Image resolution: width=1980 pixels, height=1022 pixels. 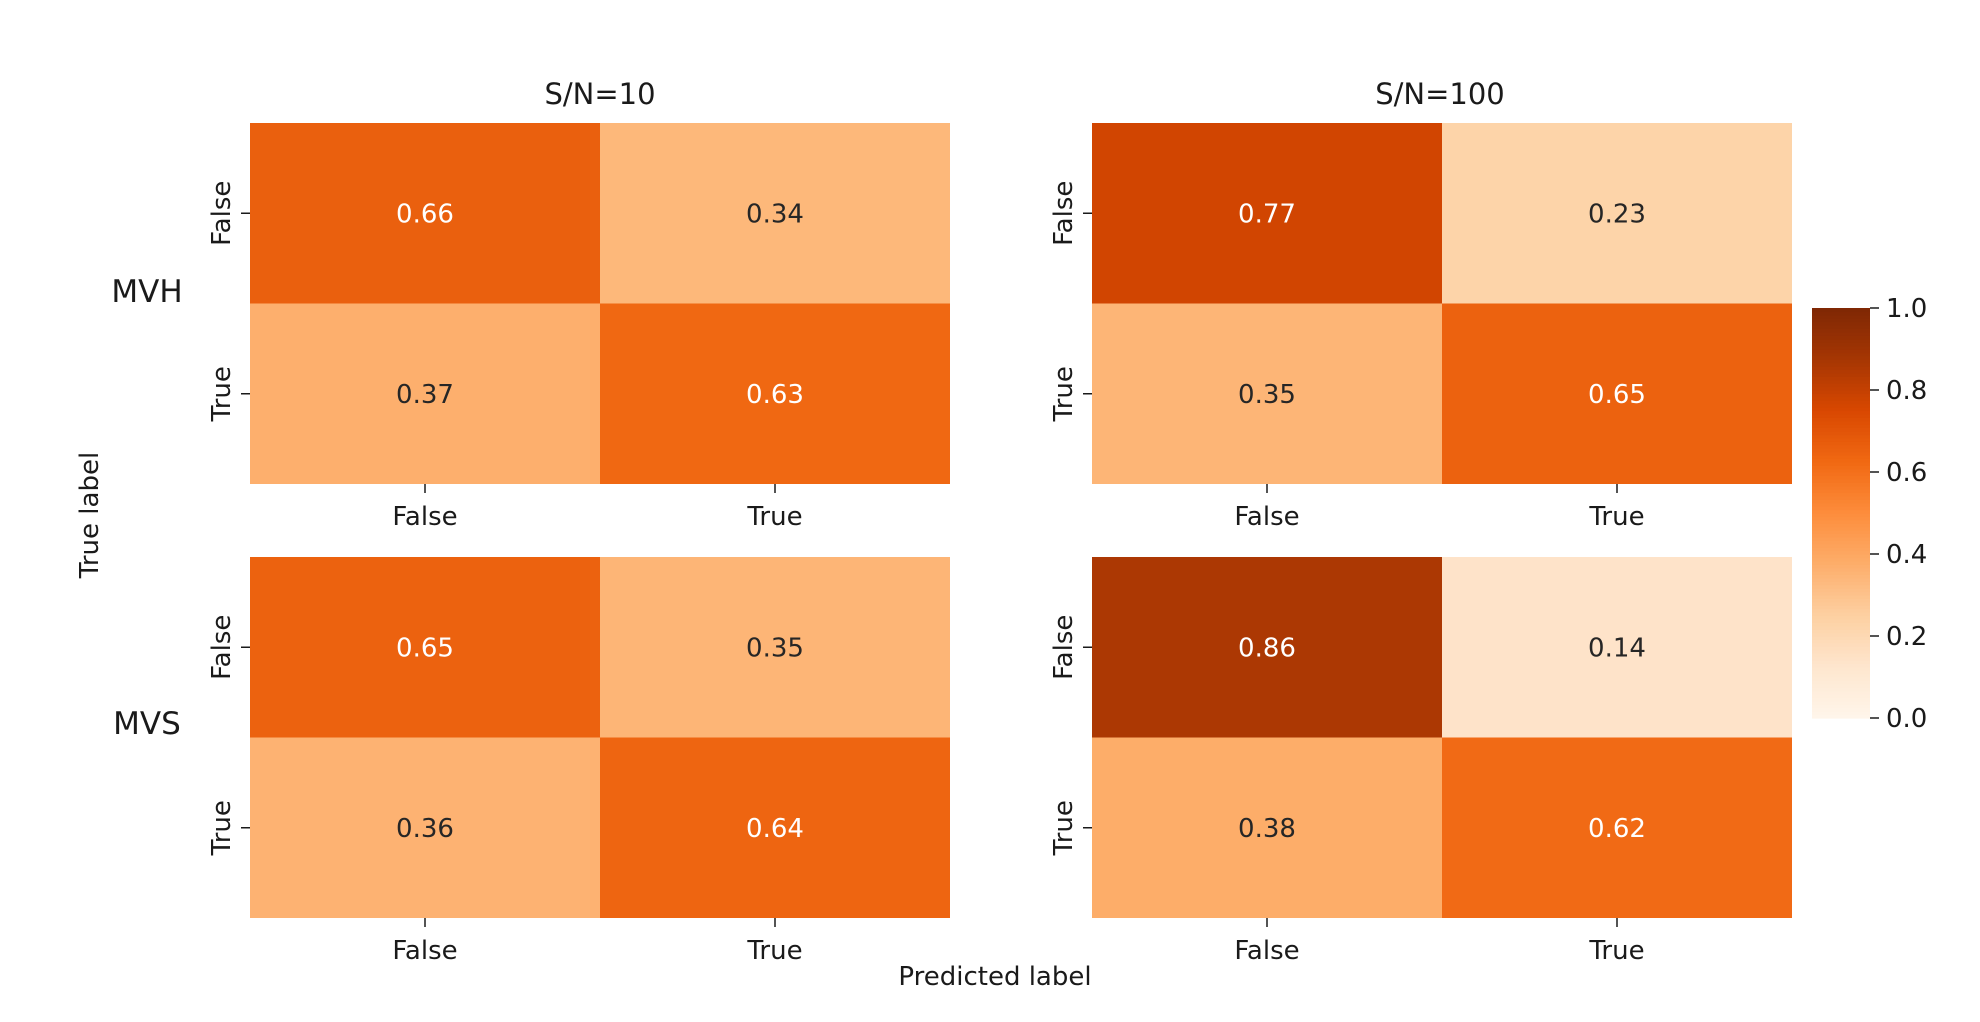 What do you see at coordinates (994, 977) in the screenshot?
I see `x-axis-label: Predicted label` at bounding box center [994, 977].